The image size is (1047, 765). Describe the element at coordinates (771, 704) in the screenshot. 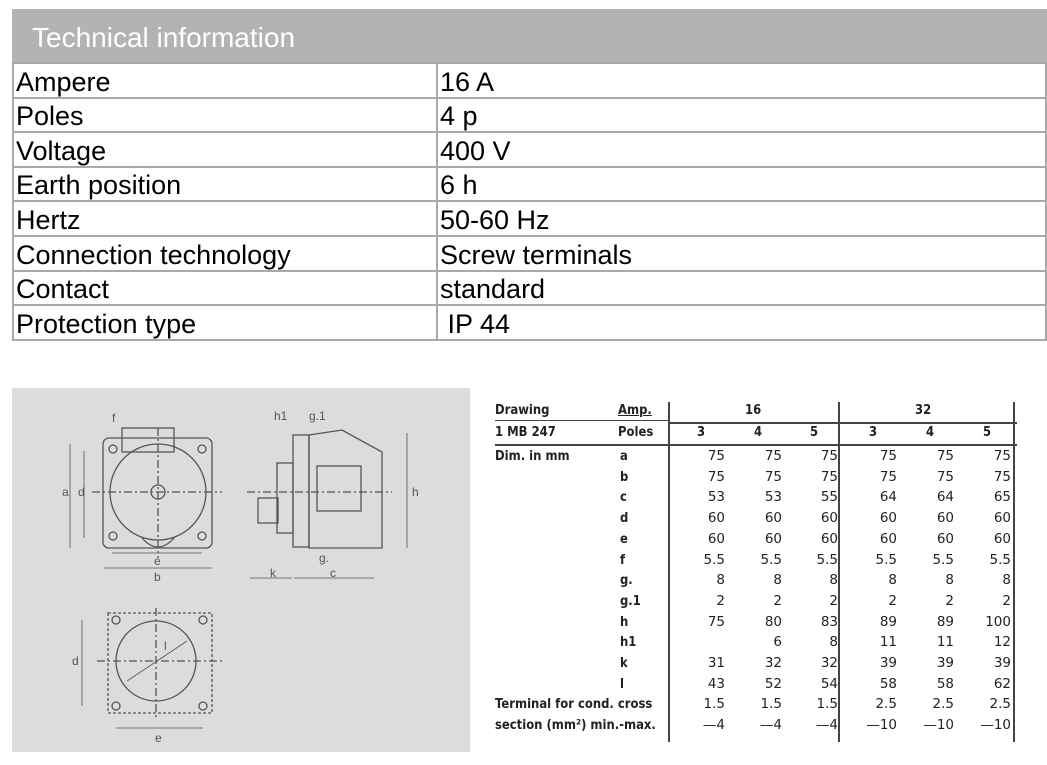

I see `terminal-min: 1.5` at that location.